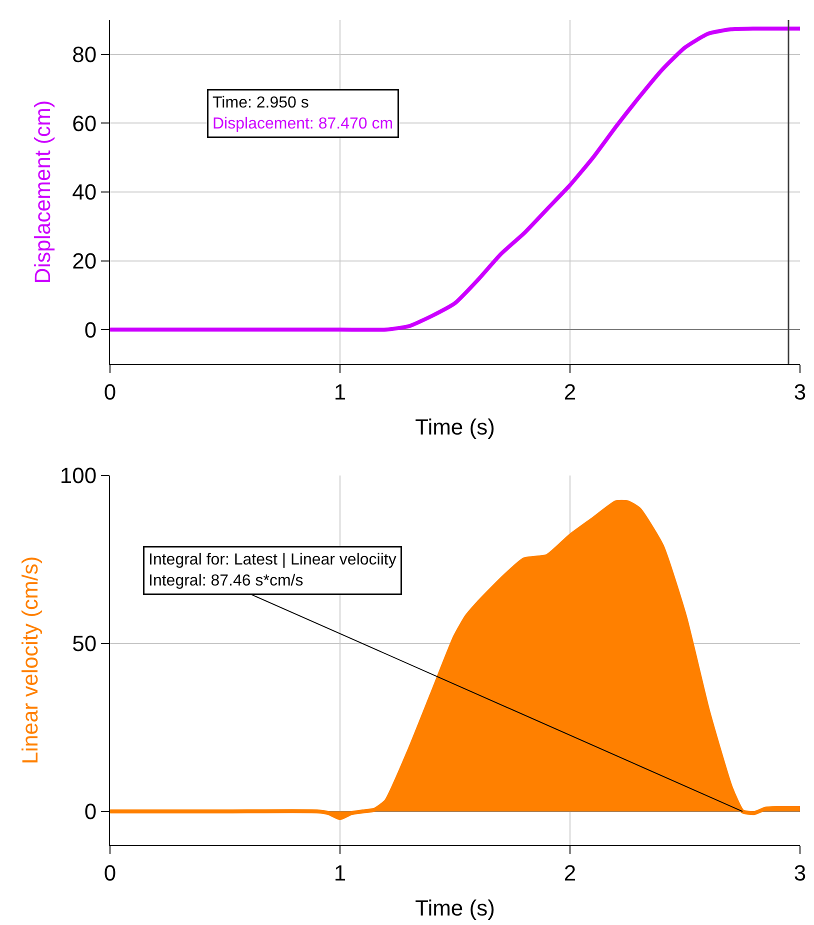 This screenshot has width=814, height=925. What do you see at coordinates (84, 643) in the screenshot?
I see `y-tick-label: 50` at bounding box center [84, 643].